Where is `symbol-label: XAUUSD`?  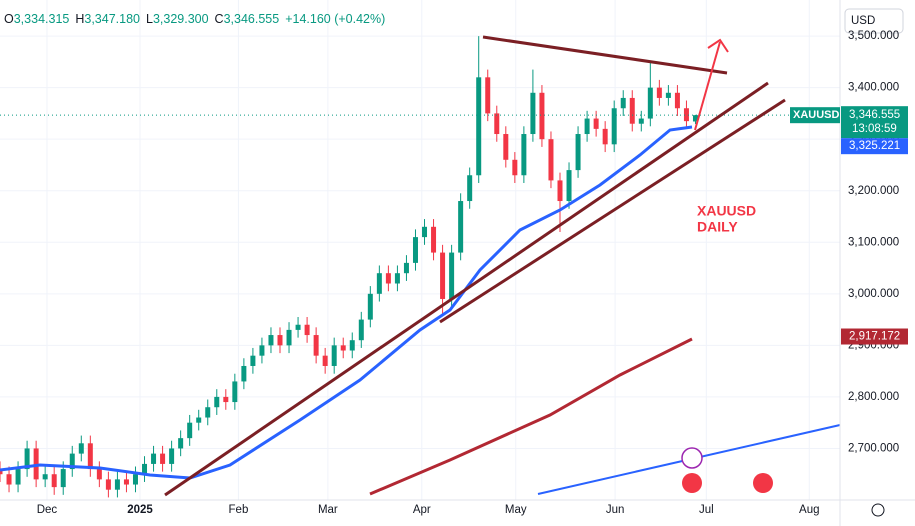 symbol-label: XAUUSD is located at coordinates (816, 115).